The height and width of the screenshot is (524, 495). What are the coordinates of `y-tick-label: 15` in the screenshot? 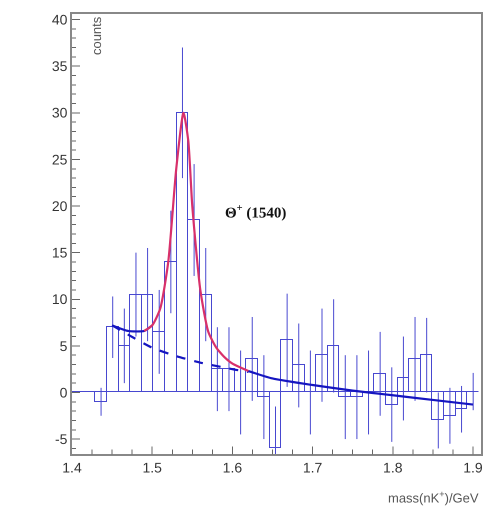 It's located at (60, 252).